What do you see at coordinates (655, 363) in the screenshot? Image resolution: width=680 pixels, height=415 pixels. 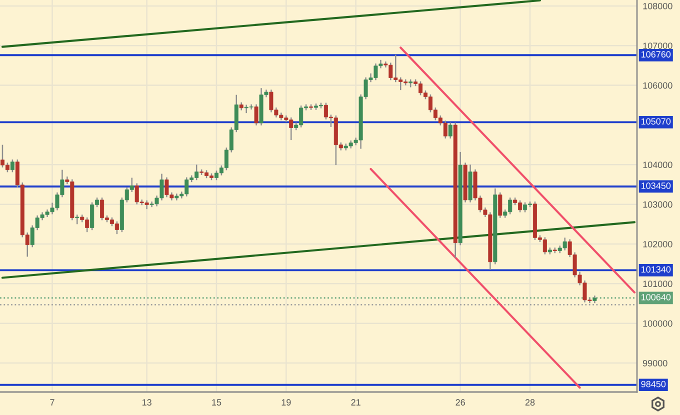 I see `y-tick-label: 99000` at bounding box center [655, 363].